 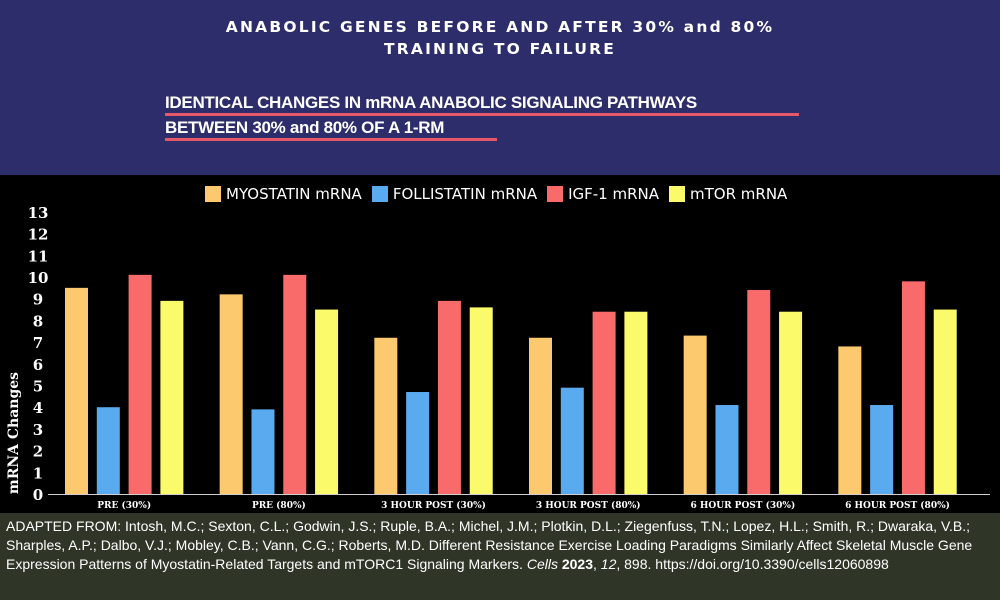 What do you see at coordinates (38, 452) in the screenshot?
I see `y-tick-label: 2` at bounding box center [38, 452].